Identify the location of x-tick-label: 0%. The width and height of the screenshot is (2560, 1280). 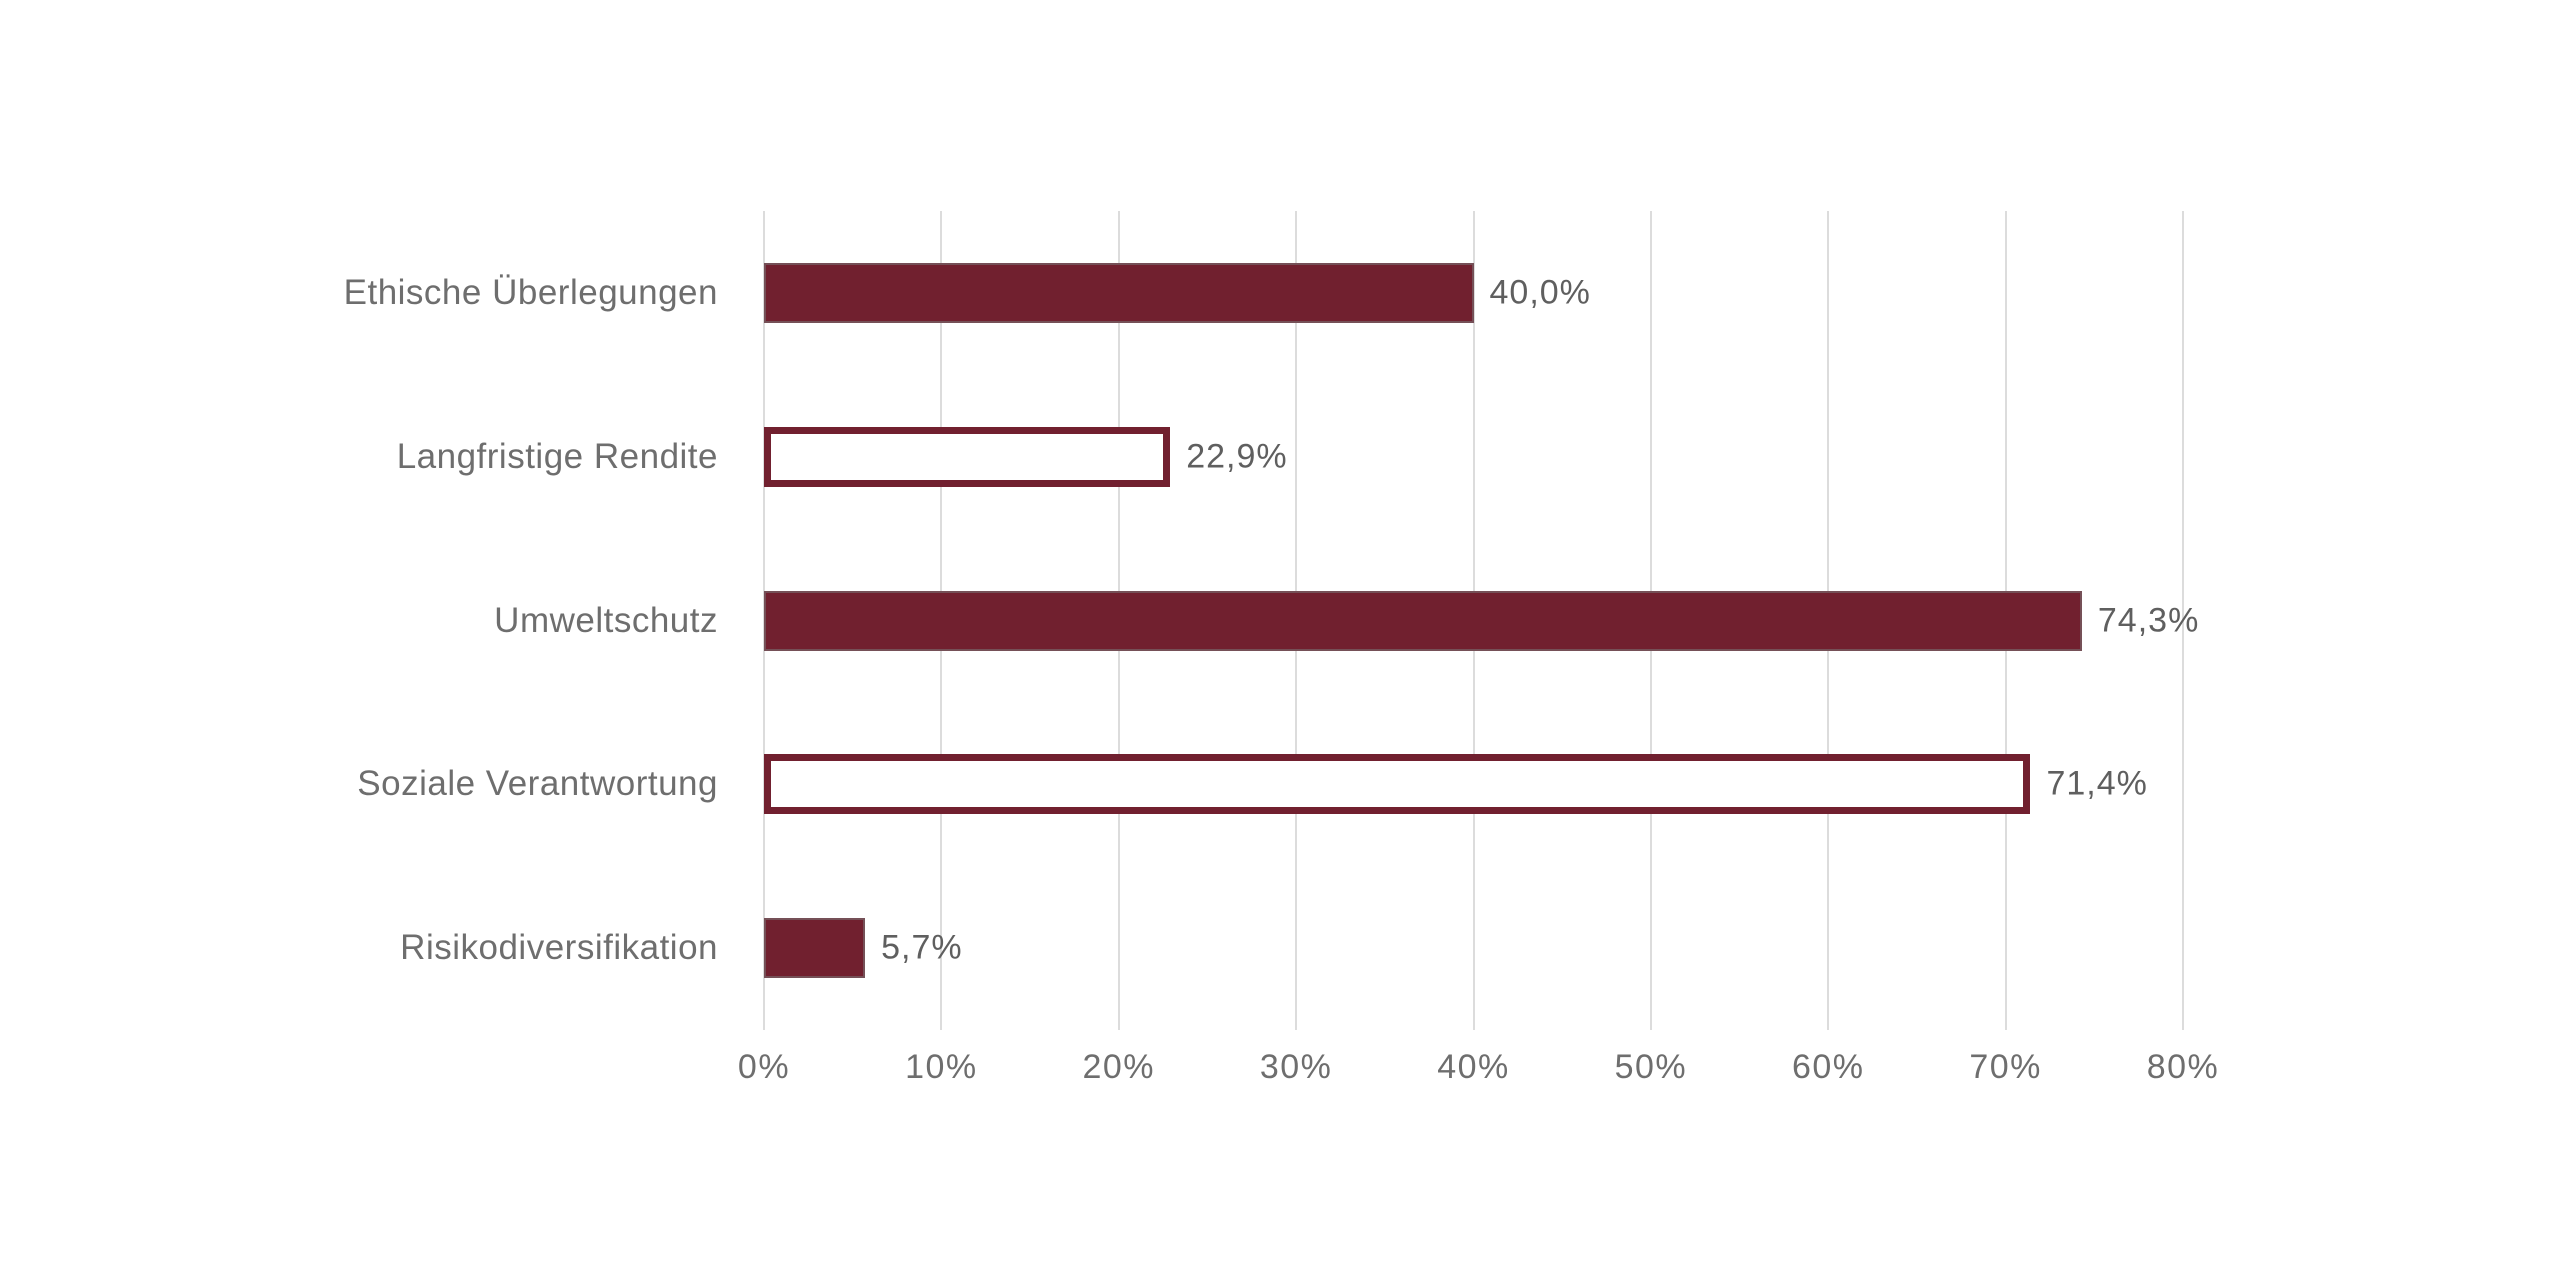
(764, 1067).